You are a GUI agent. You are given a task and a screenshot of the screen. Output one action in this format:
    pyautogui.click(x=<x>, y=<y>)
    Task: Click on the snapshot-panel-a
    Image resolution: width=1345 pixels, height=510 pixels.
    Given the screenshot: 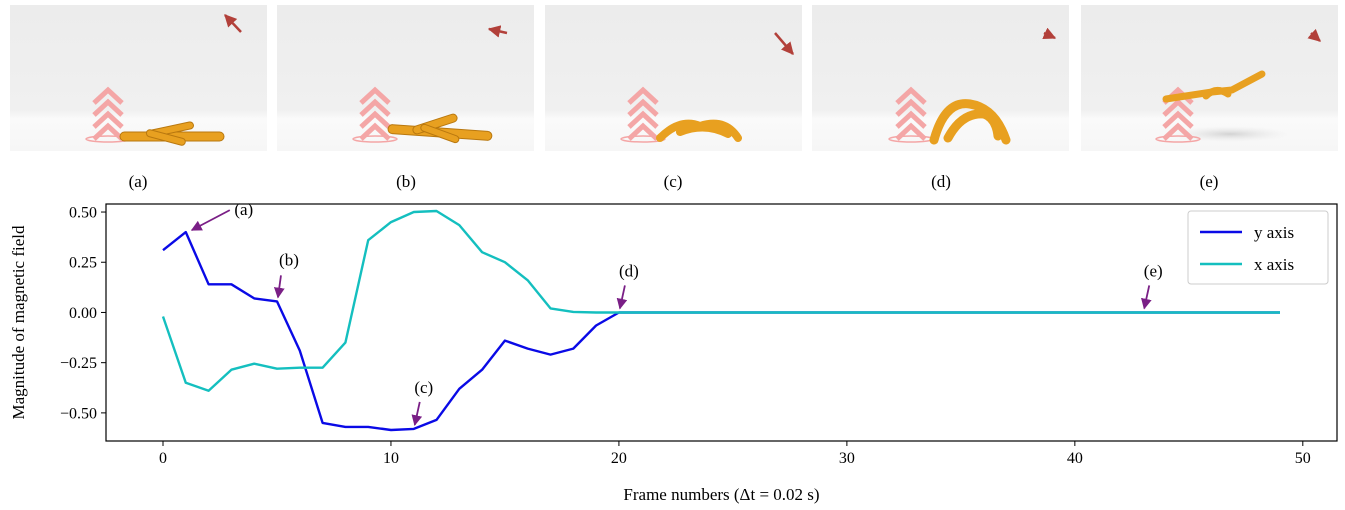 What is the action you would take?
    pyautogui.click(x=138, y=78)
    